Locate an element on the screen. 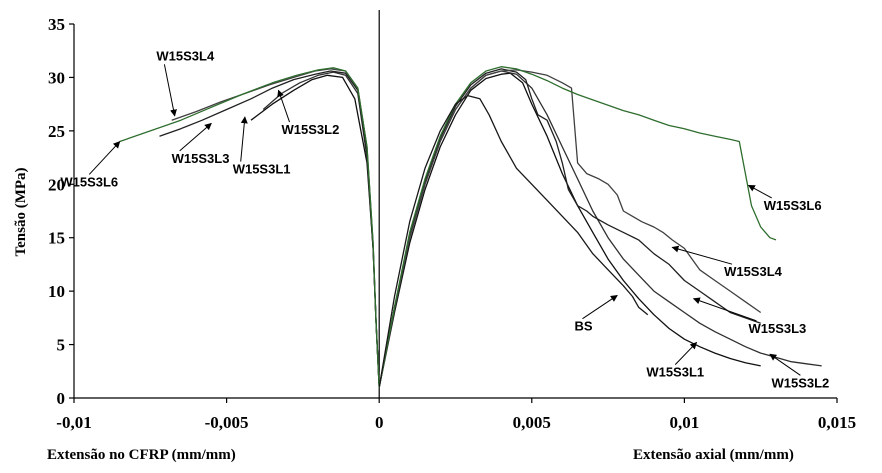 The image size is (882, 473). x-tick-label: 0 is located at coordinates (379, 422).